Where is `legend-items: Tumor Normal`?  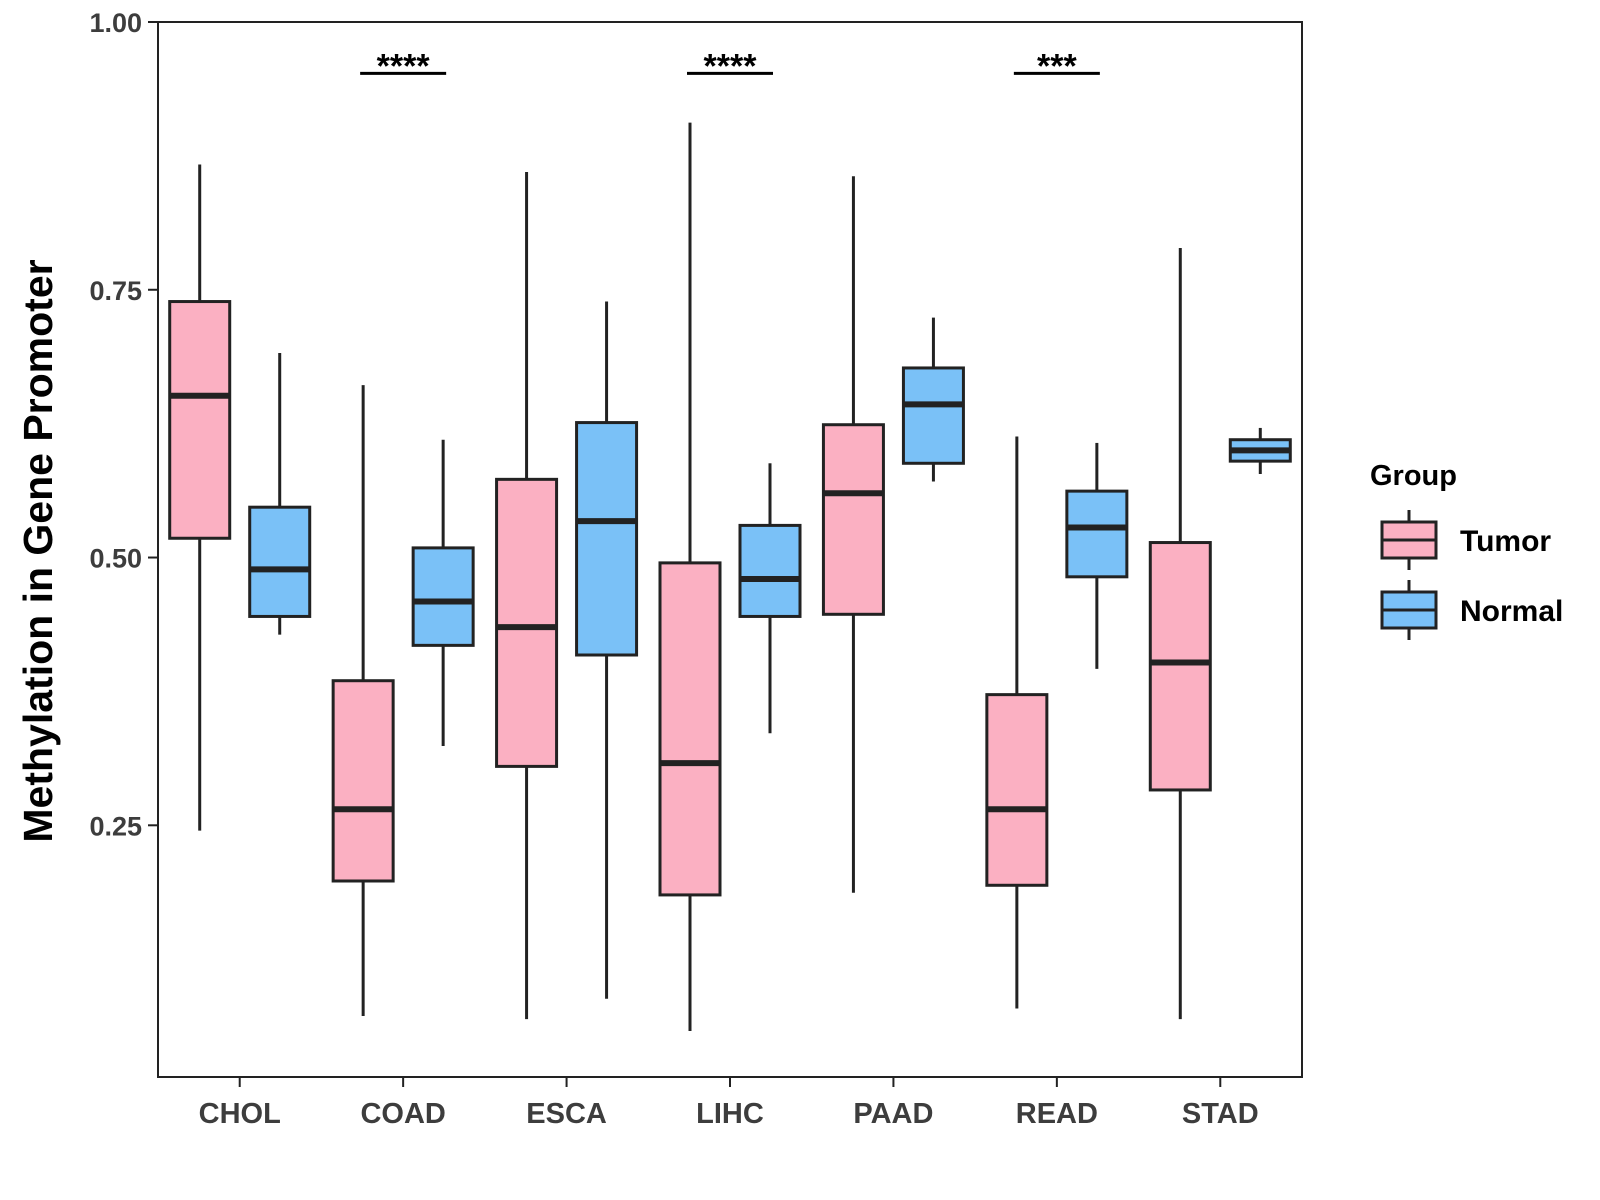
legend-items: Tumor Normal is located at coordinates (1471, 575).